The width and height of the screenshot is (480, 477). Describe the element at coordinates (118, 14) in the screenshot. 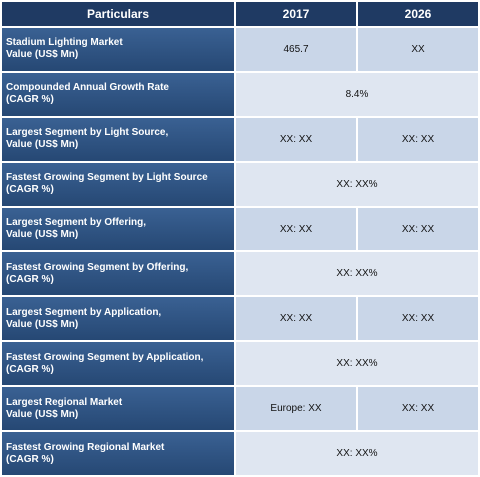

I see `header-particulars: Particulars` at that location.